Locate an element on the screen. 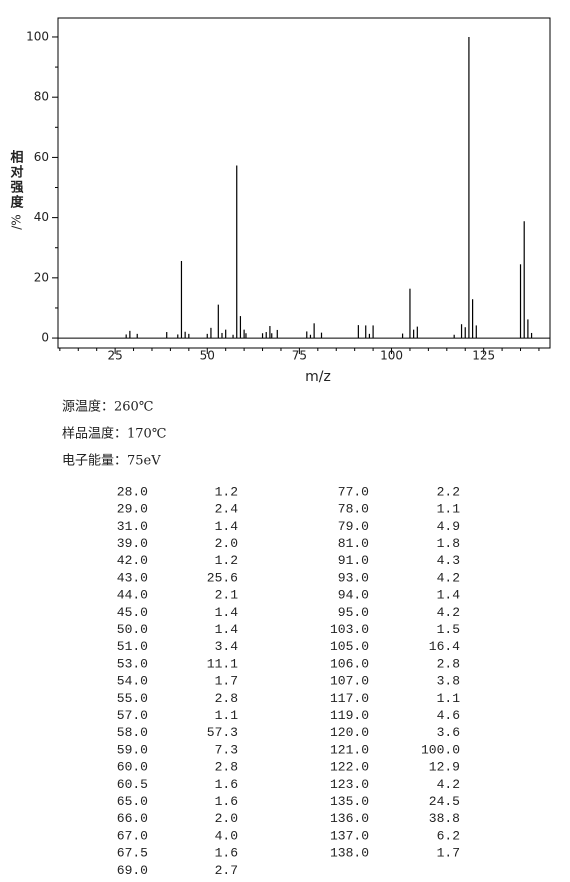  table-cell: 67.0 is located at coordinates (132, 835).